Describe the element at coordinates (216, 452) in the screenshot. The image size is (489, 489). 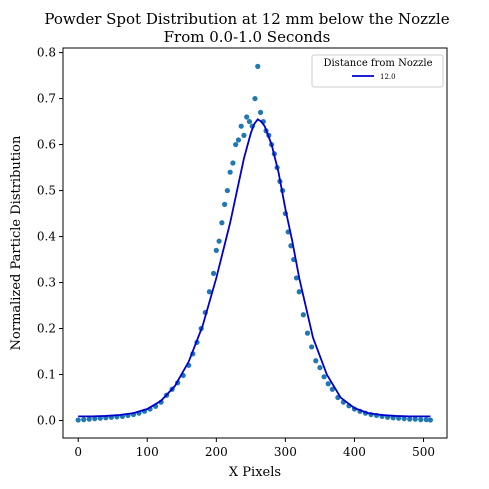
I see `x-tick-label: 200` at that location.